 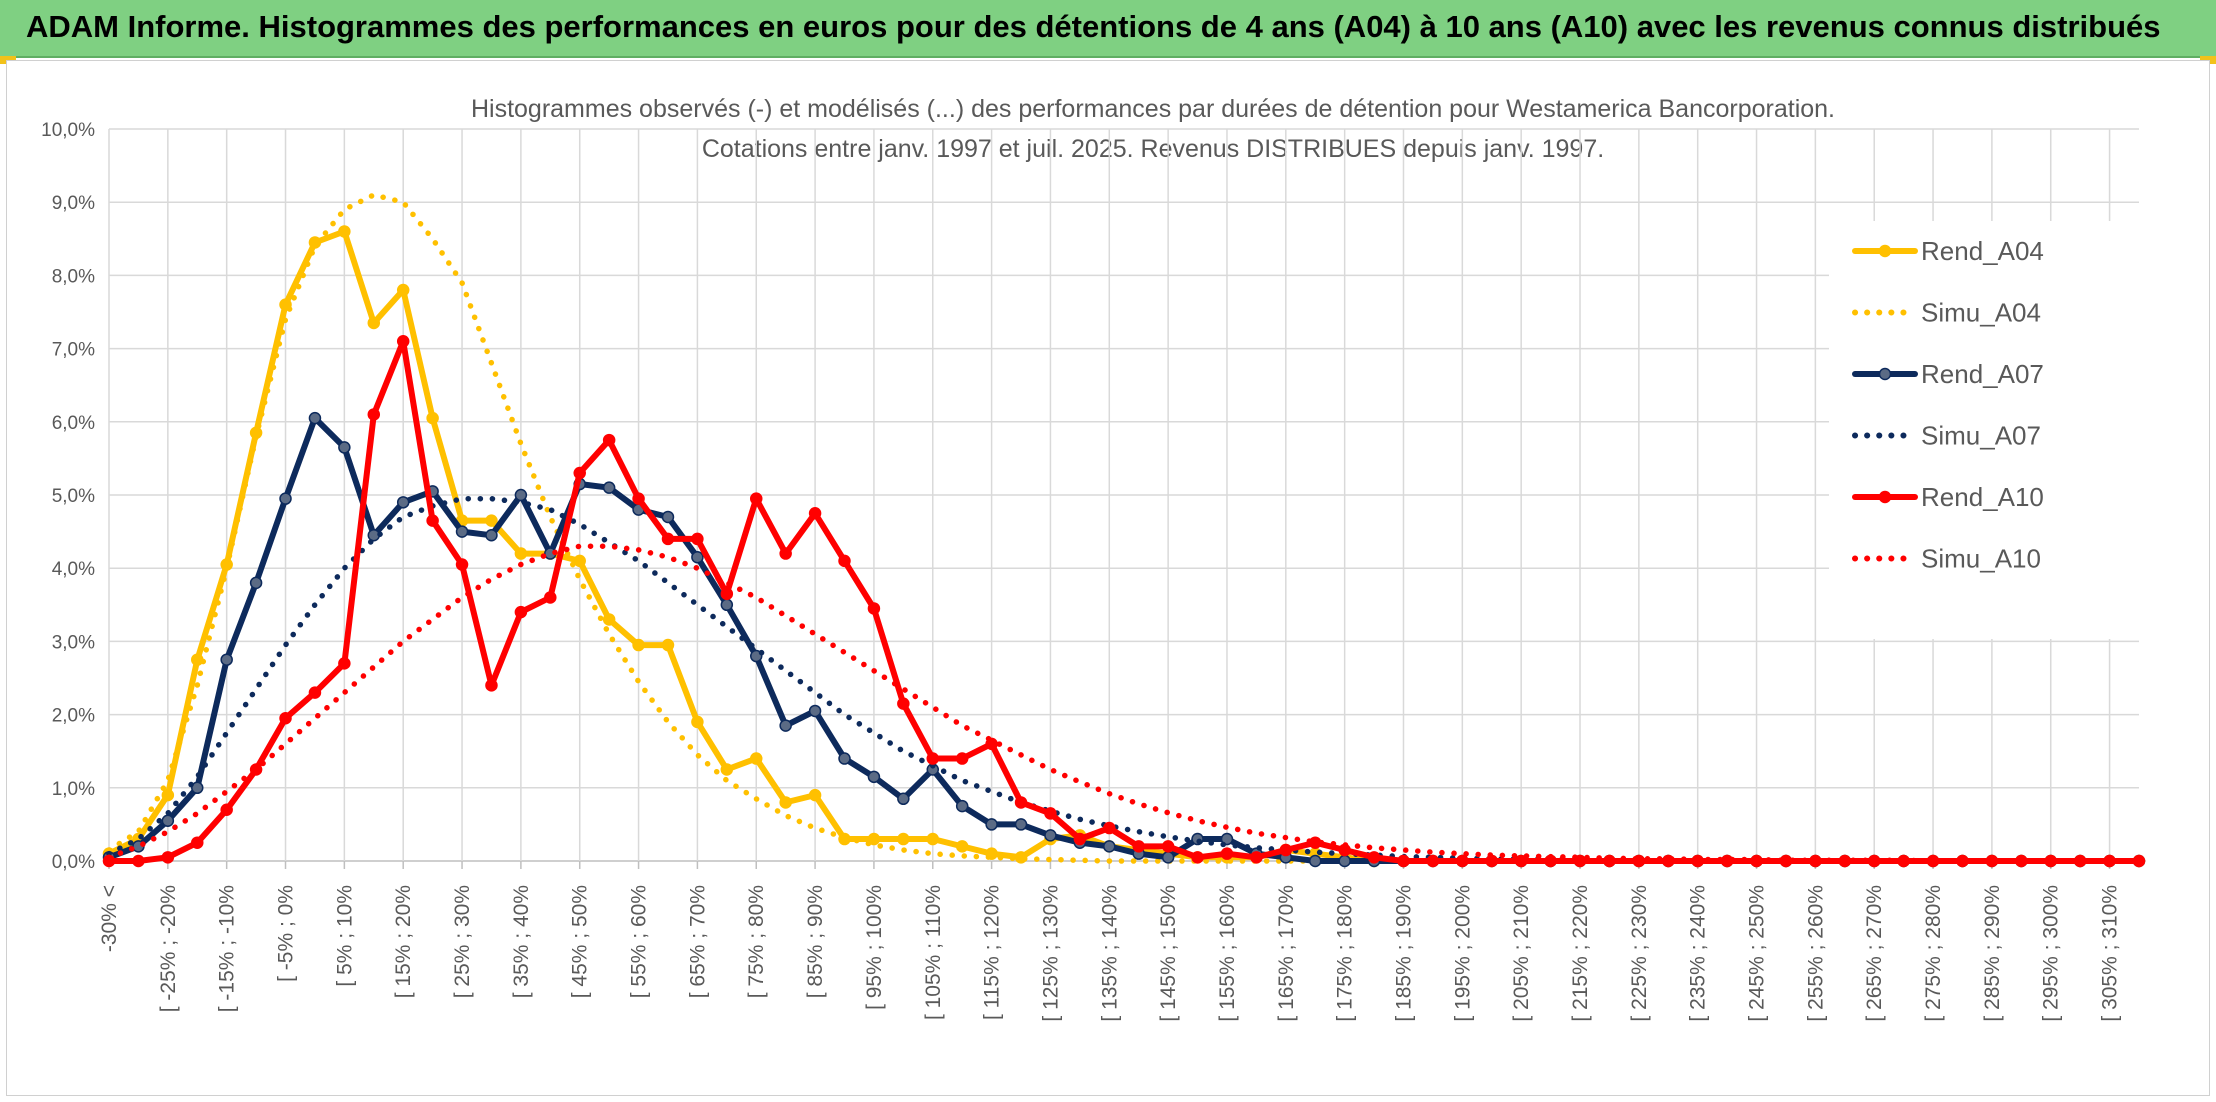 What do you see at coordinates (639, 941) in the screenshot?
I see `x-tick-label: [ 55% ; 60%` at bounding box center [639, 941].